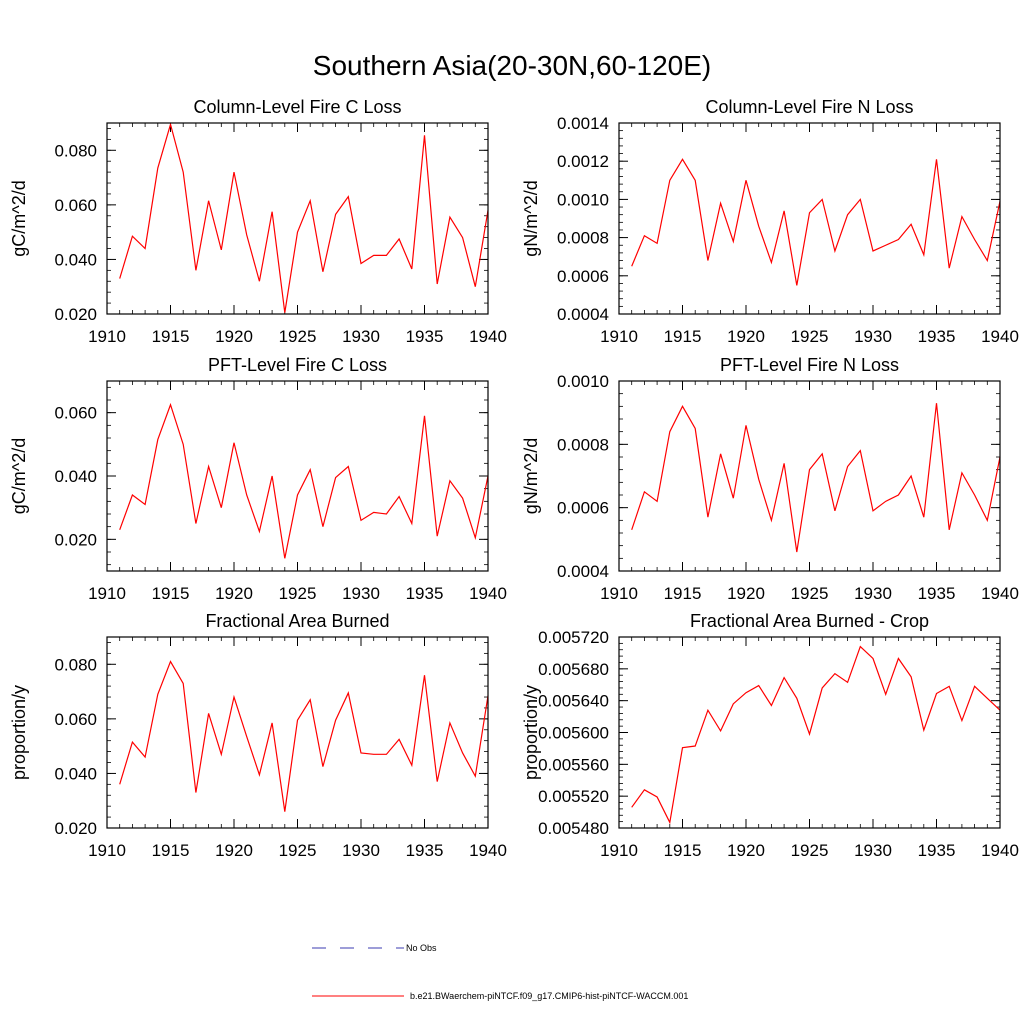 This screenshot has height=1024, width=1024. What do you see at coordinates (573, 828) in the screenshot?
I see `y-tick-label: 0.005480` at bounding box center [573, 828].